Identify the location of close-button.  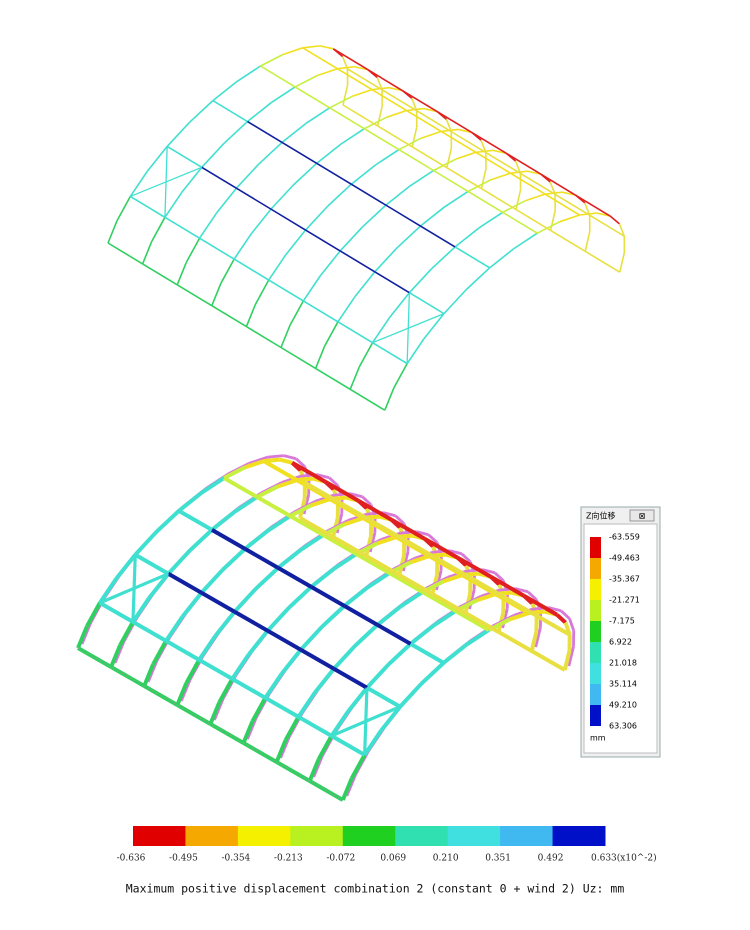
(642, 515).